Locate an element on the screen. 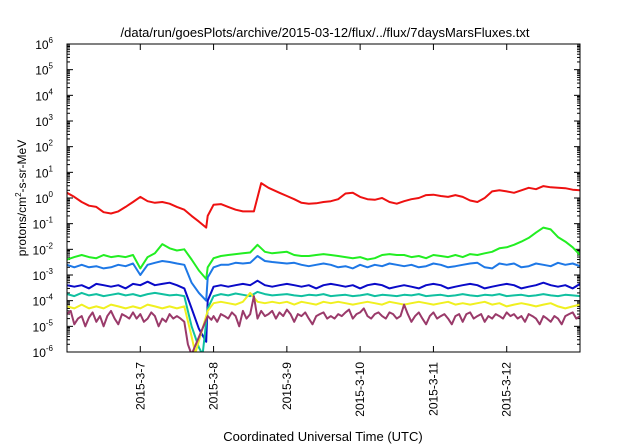 Image resolution: width=640 pixels, height=448 pixels. y-tick-label-exp: 2 is located at coordinates (51, 143).